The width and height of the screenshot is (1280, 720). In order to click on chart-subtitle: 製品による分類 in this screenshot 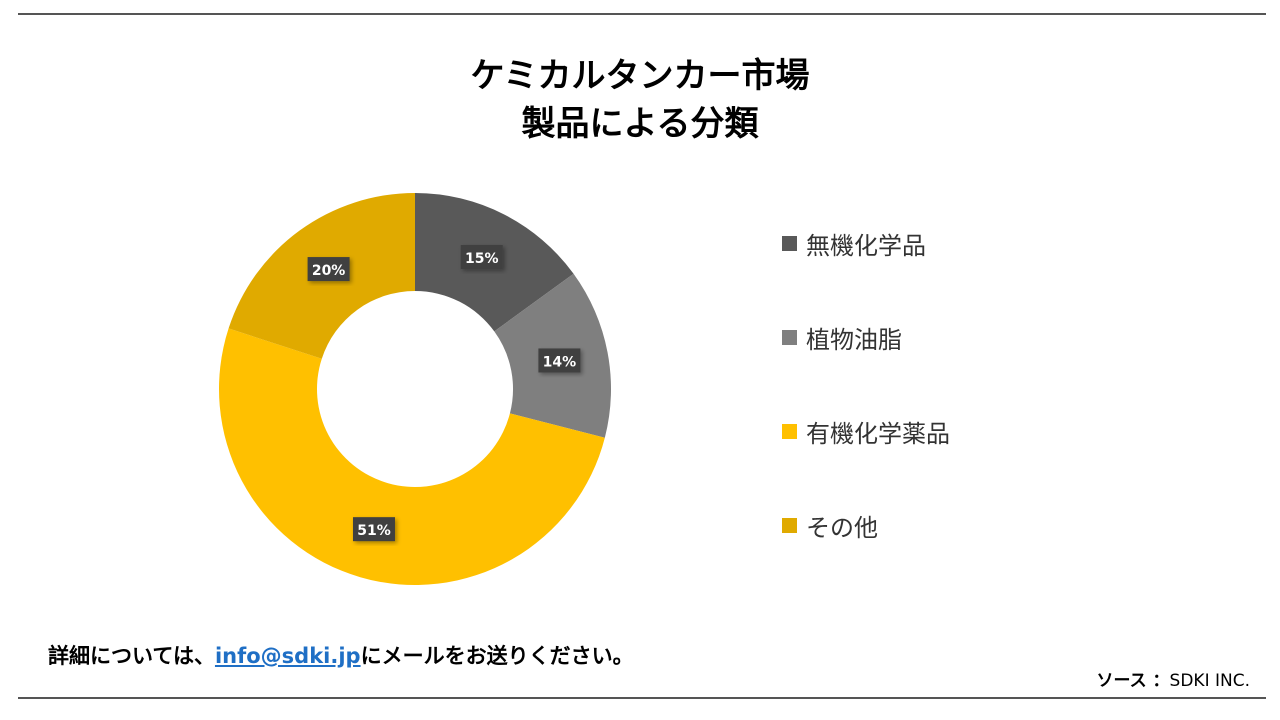, I will do `click(640, 124)`.